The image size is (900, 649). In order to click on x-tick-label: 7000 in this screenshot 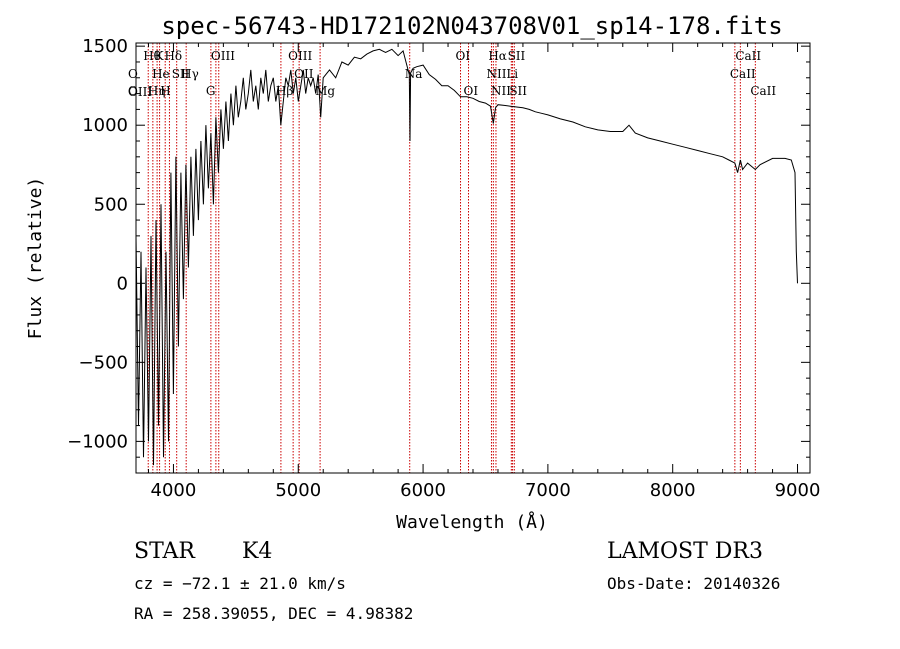, I will do `click(548, 490)`.